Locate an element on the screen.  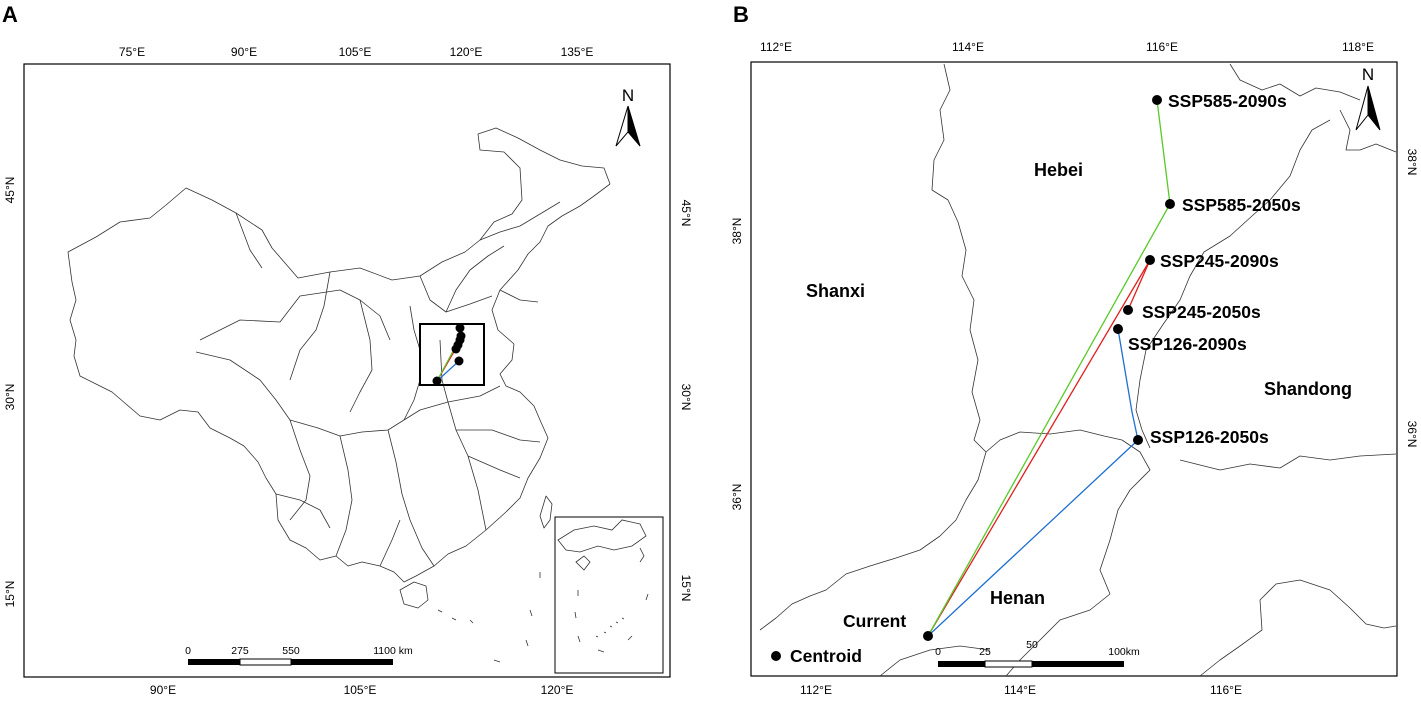
a-top-tick-120e: 120°E is located at coordinates (466, 52).